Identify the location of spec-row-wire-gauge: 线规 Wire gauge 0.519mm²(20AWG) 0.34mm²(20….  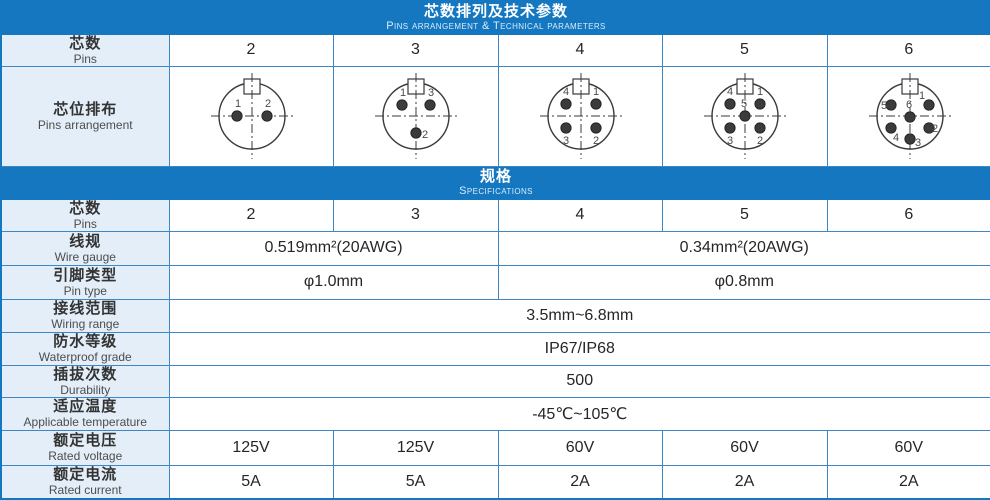
(495, 248).